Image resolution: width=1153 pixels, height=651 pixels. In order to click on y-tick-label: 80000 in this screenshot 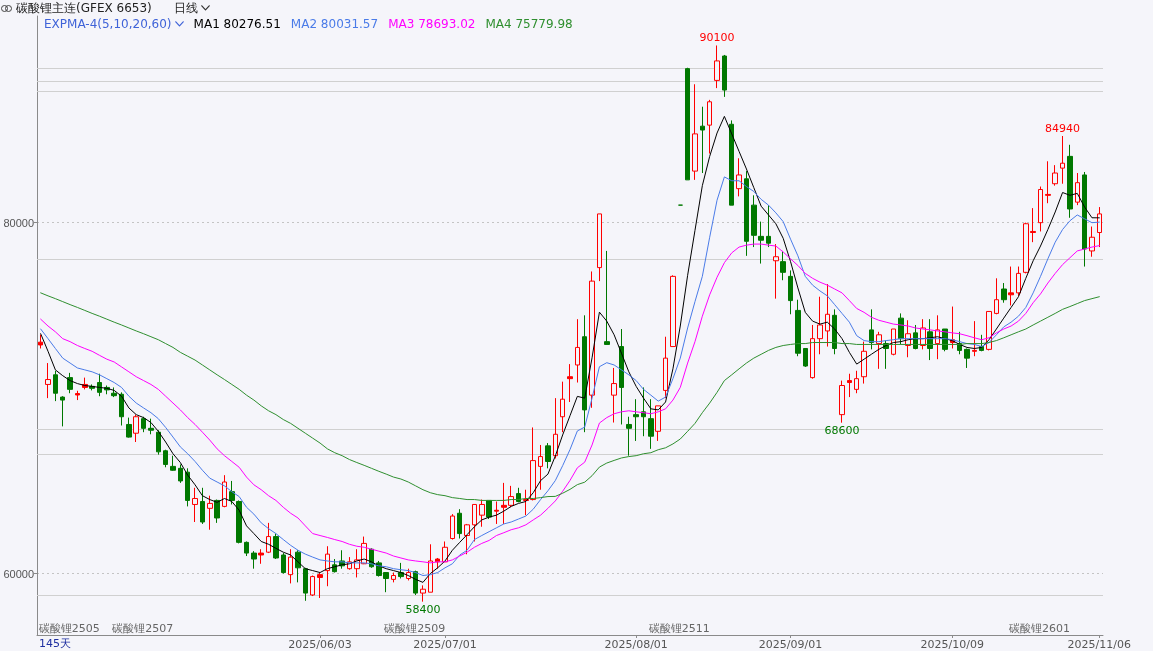, I will do `click(18, 222)`.